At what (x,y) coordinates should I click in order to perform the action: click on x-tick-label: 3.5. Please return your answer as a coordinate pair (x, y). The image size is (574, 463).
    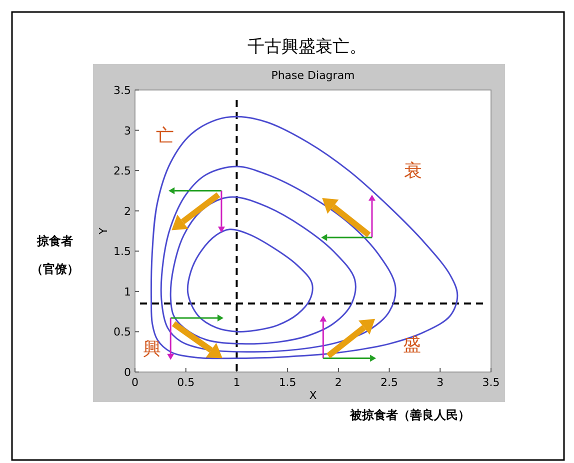
    Looking at the image, I should click on (491, 382).